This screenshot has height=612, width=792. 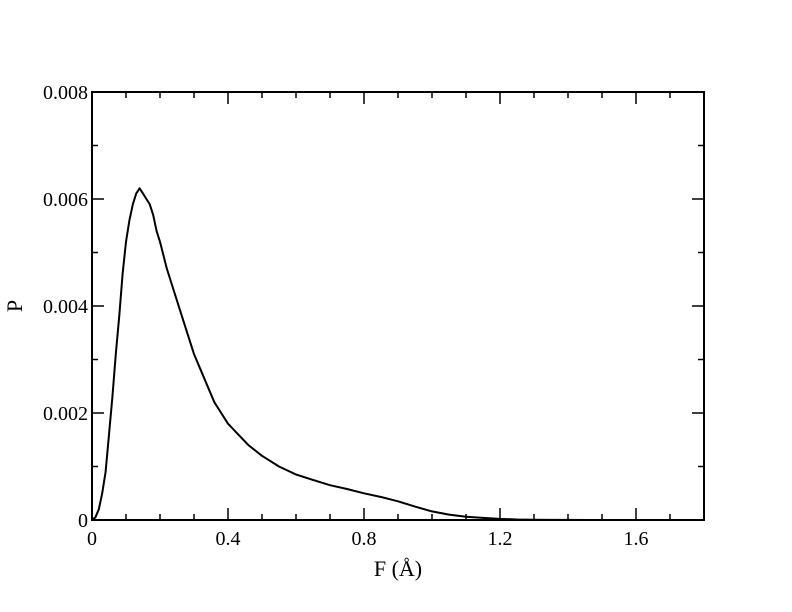 I want to click on y-tick-label: 0, so click(x=83, y=521).